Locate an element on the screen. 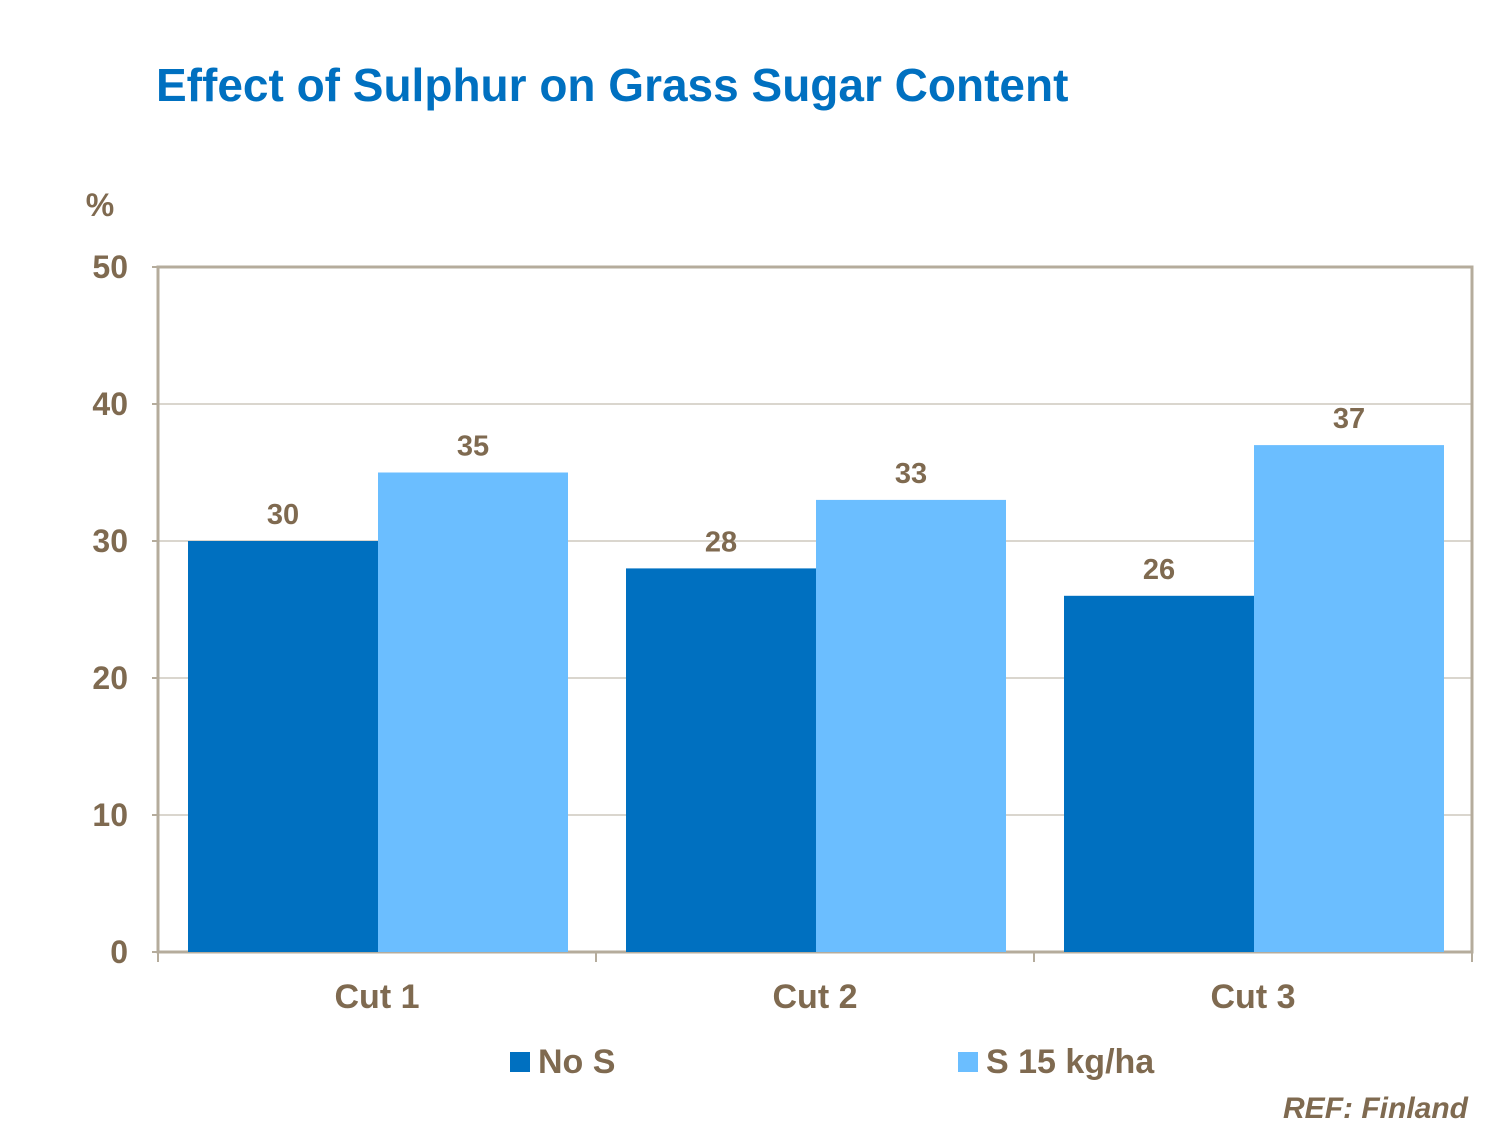 The width and height of the screenshot is (1500, 1126). x-tick-label: Cut 1 is located at coordinates (377, 997).